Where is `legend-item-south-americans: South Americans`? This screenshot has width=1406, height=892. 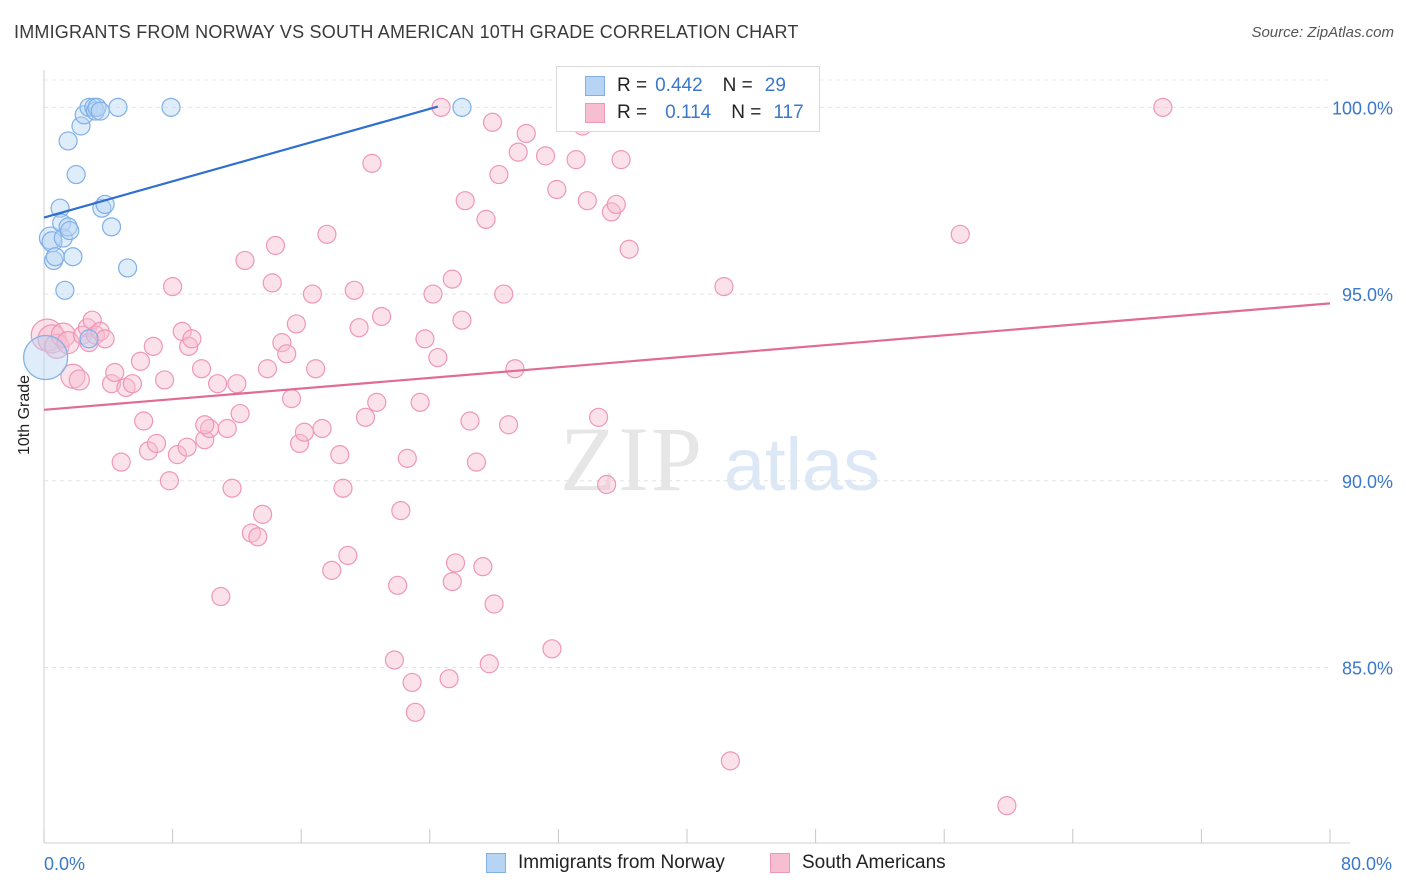
legend-item-south-americans: South Americans is located at coordinates (858, 863).